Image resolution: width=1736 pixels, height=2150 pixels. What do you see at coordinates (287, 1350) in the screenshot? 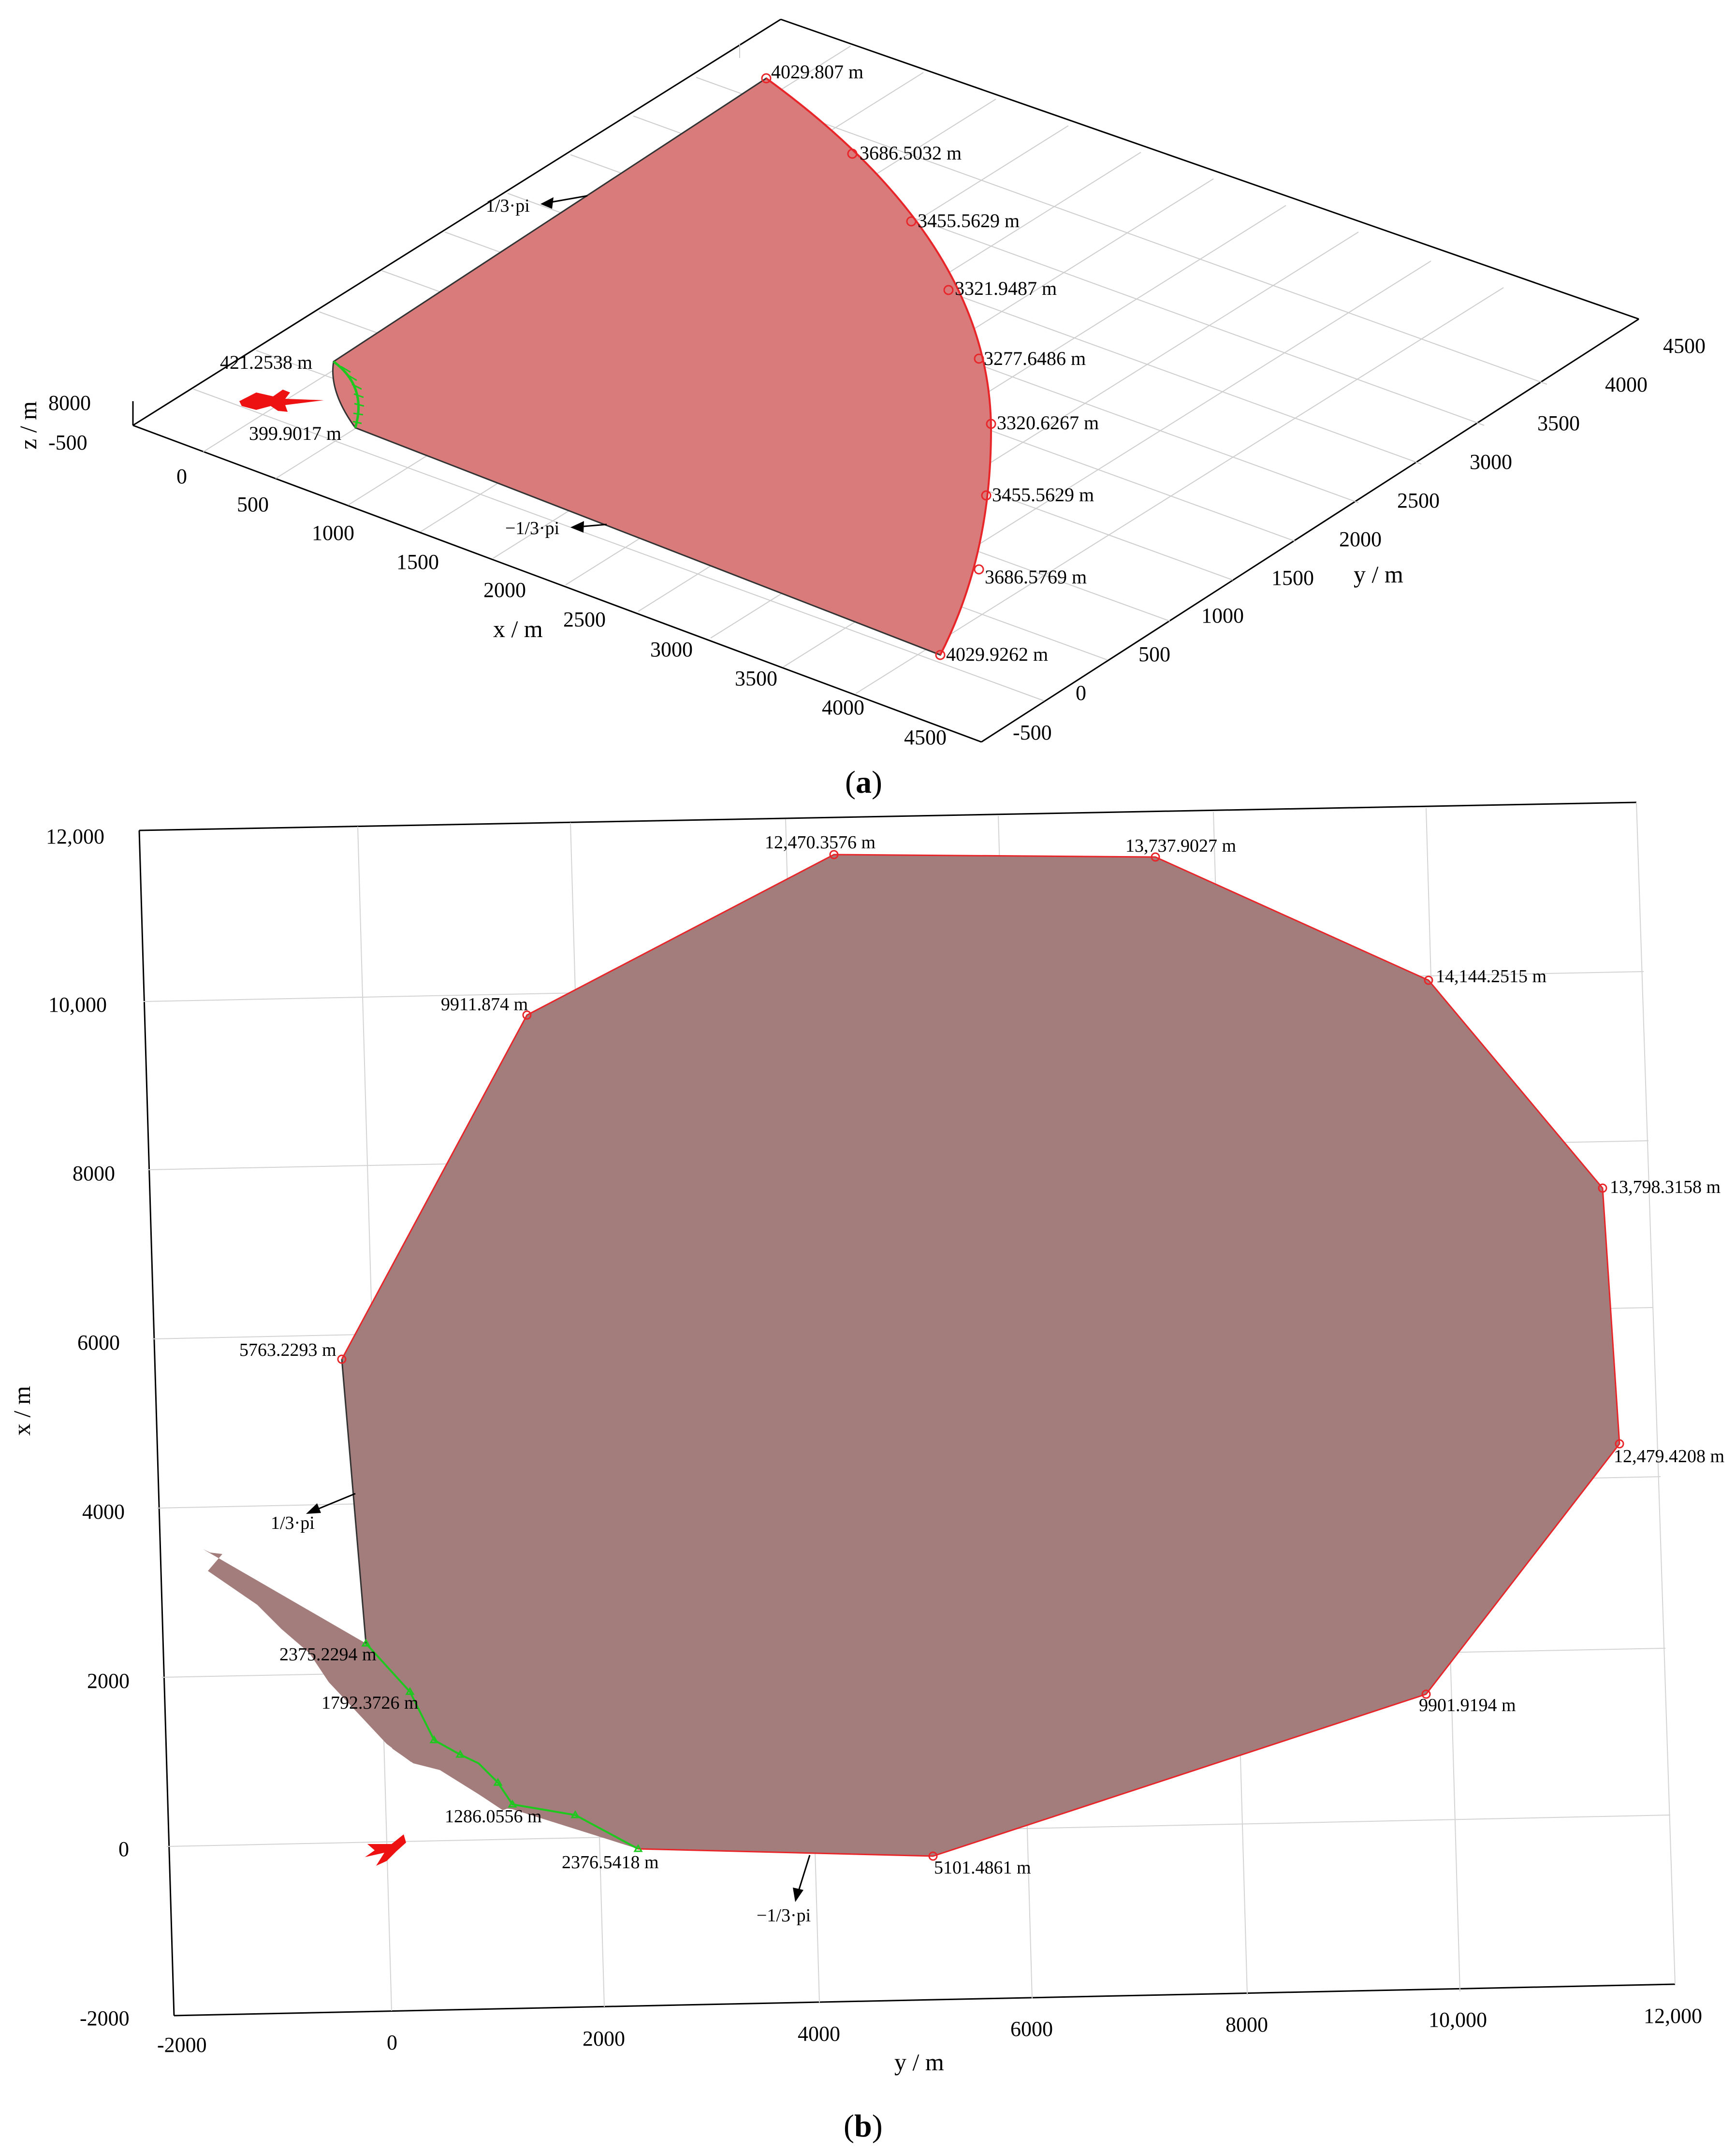
I see `panel-b-outer-label-9: 5763.2293 m` at bounding box center [287, 1350].